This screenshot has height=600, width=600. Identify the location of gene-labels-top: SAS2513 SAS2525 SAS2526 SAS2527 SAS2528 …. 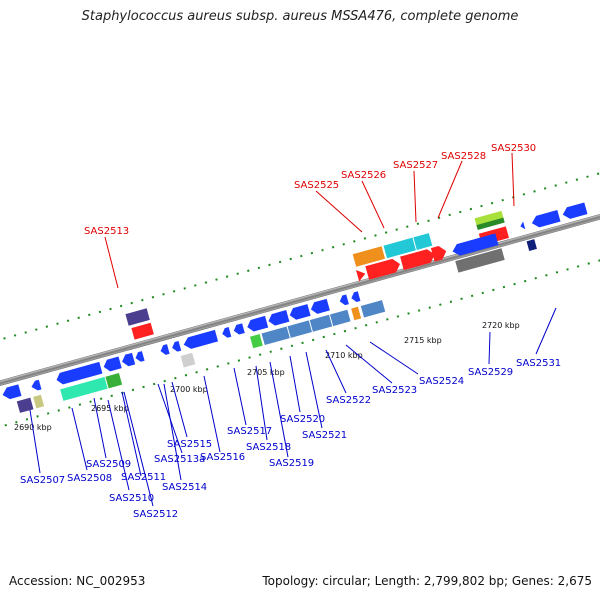
(310, 190).